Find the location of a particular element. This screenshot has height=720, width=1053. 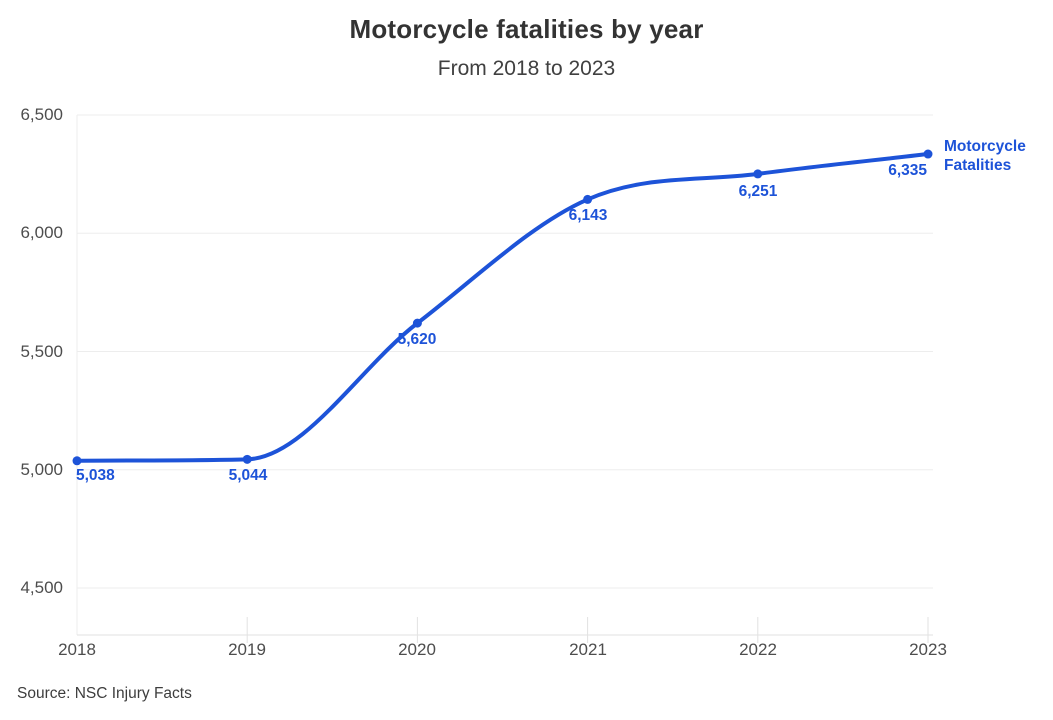

chart-title: Motorcycle fatalities by year is located at coordinates (526, 29).